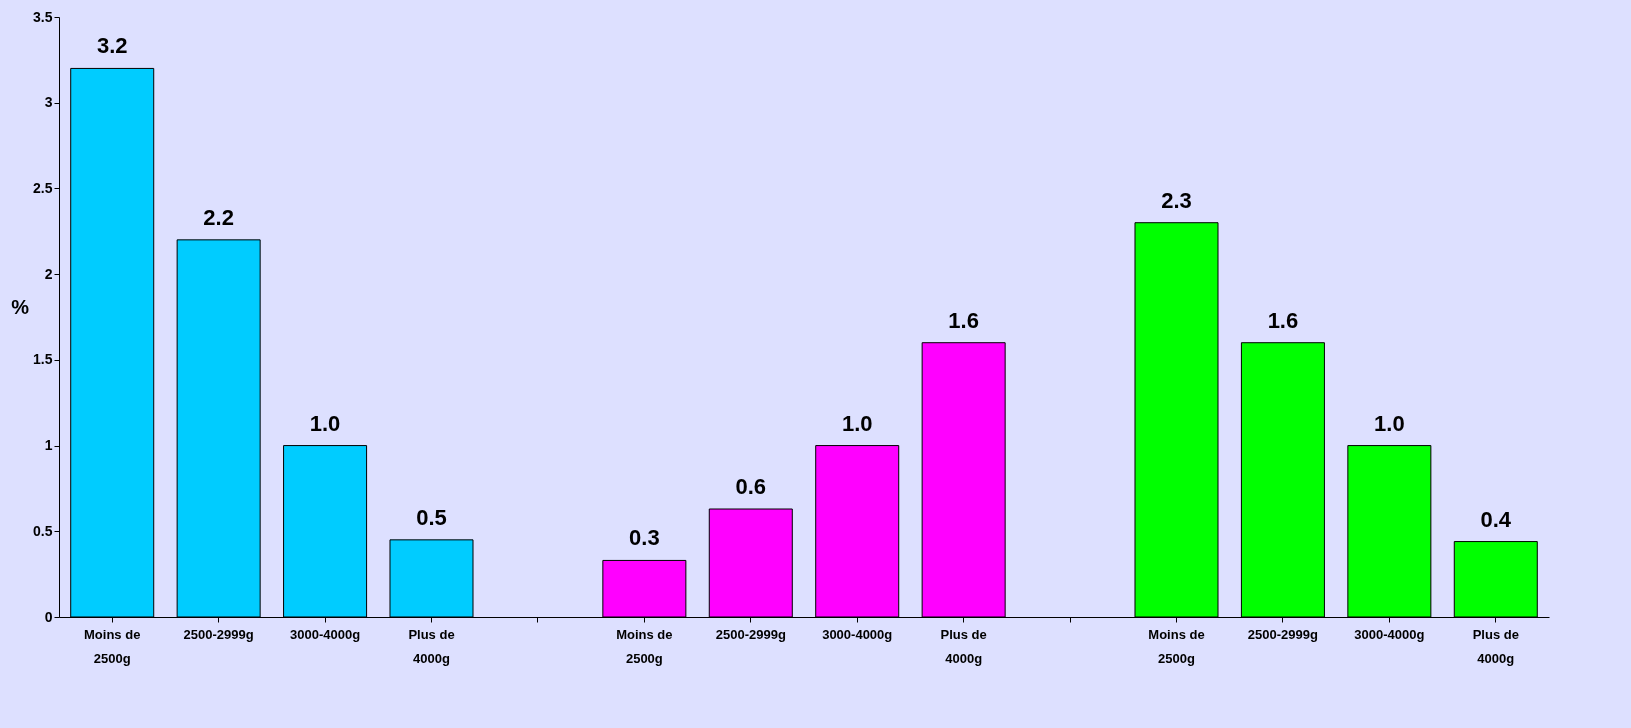 The width and height of the screenshot is (1631, 728). Describe the element at coordinates (43, 359) in the screenshot. I see `y-tick-label: 1.5` at that location.